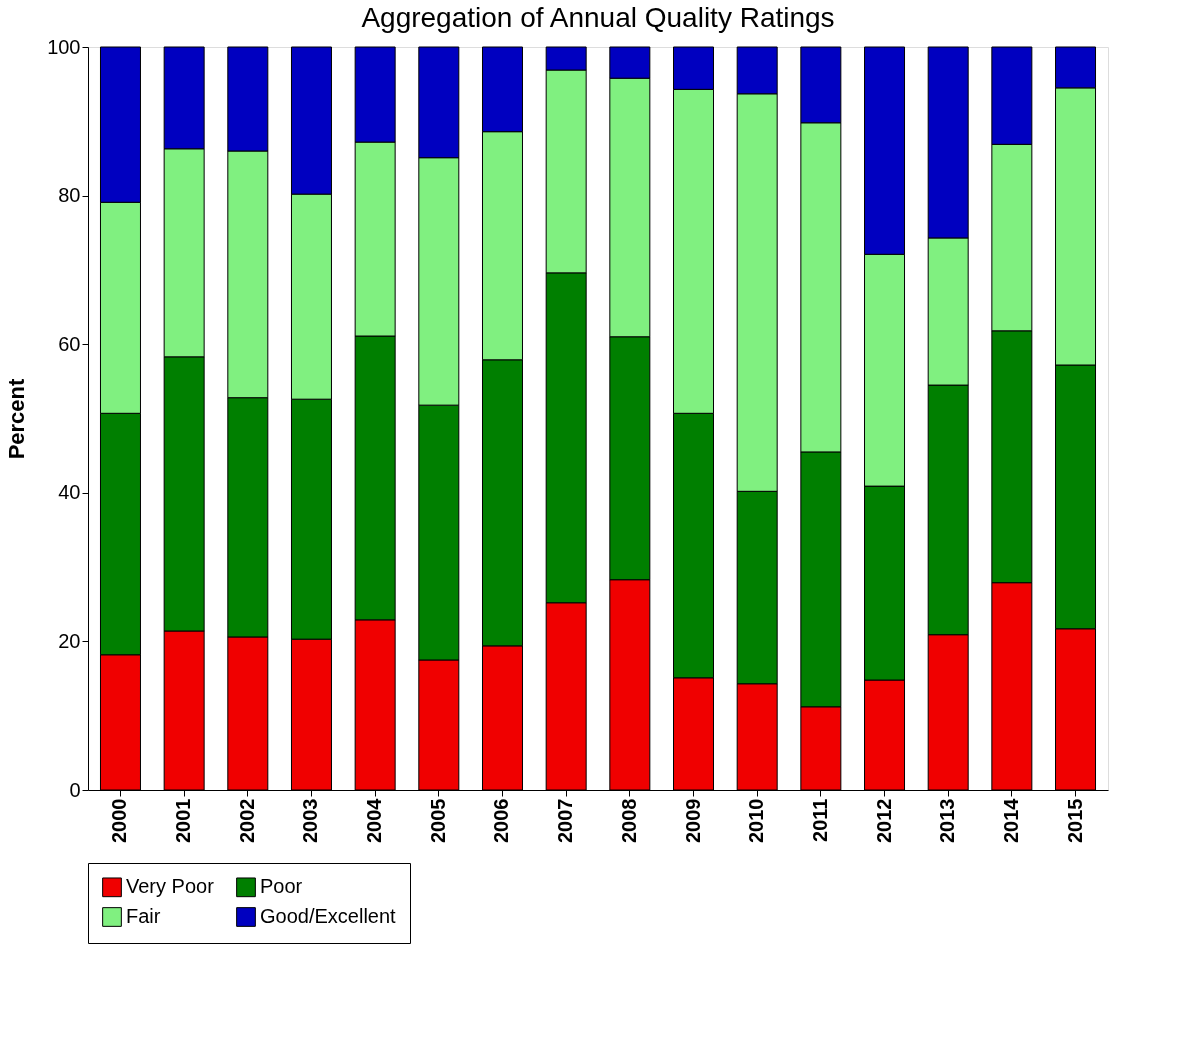 This screenshot has height=1048, width=1198. I want to click on x-tick-label: 2005, so click(437, 820).